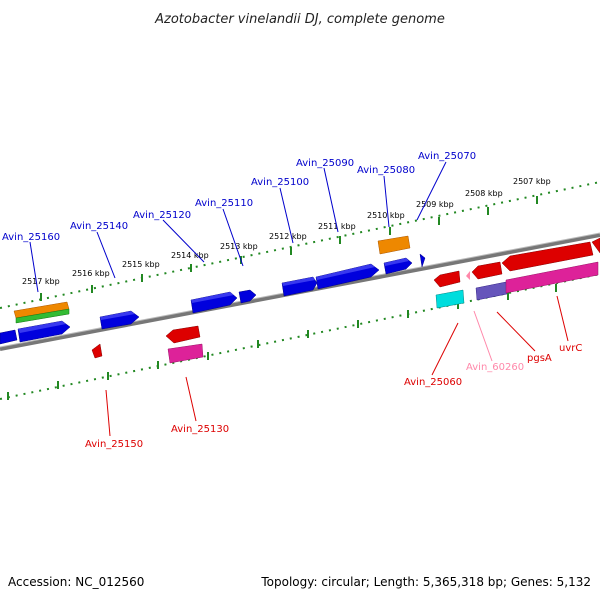 Image resolution: width=600 pixels, height=600 pixels. Describe the element at coordinates (42, 316) in the screenshot. I see `green-feature` at that location.